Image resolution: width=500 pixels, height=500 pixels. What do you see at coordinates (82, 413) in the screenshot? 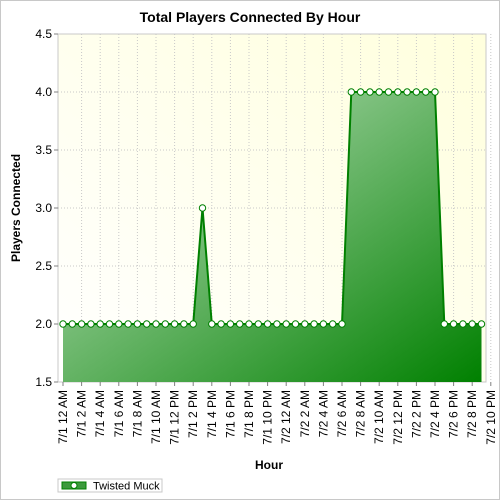
I see `x-tick-label: 7/1 2 AM` at bounding box center [82, 413].